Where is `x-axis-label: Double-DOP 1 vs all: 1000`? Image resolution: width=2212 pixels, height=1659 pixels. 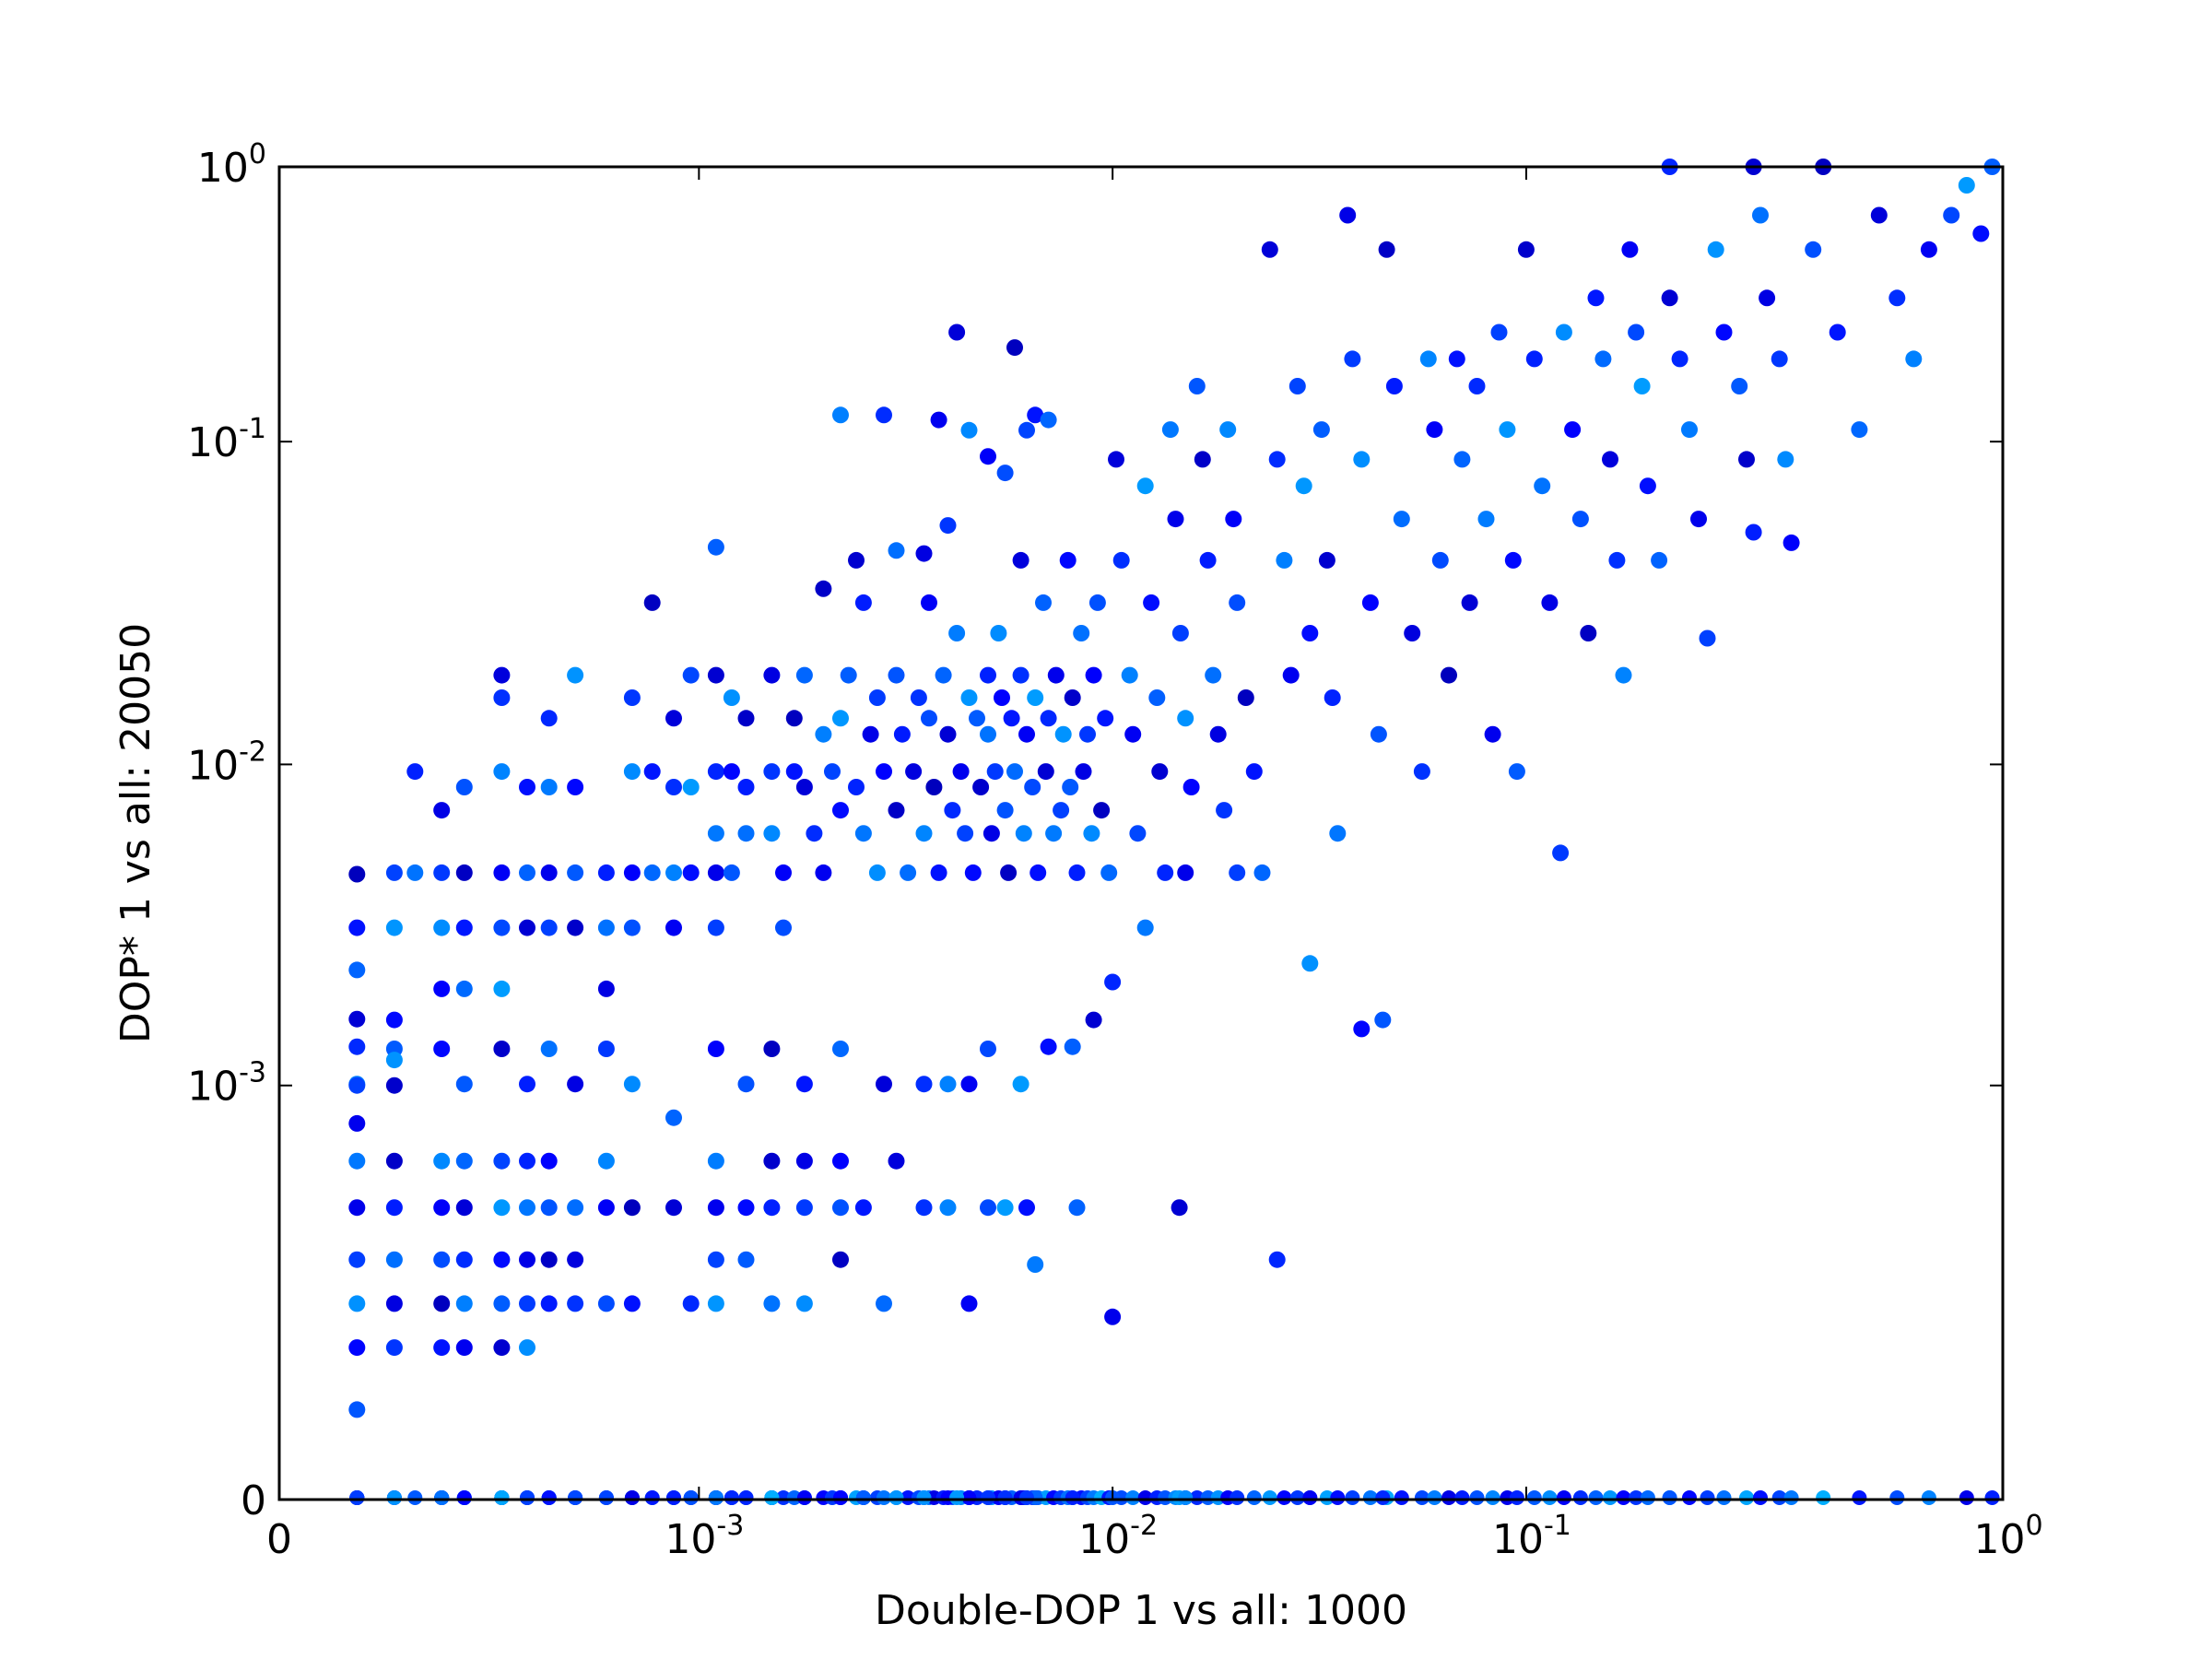
x-axis-label: Double-DOP 1 vs all: 1000 is located at coordinates (1141, 1610).